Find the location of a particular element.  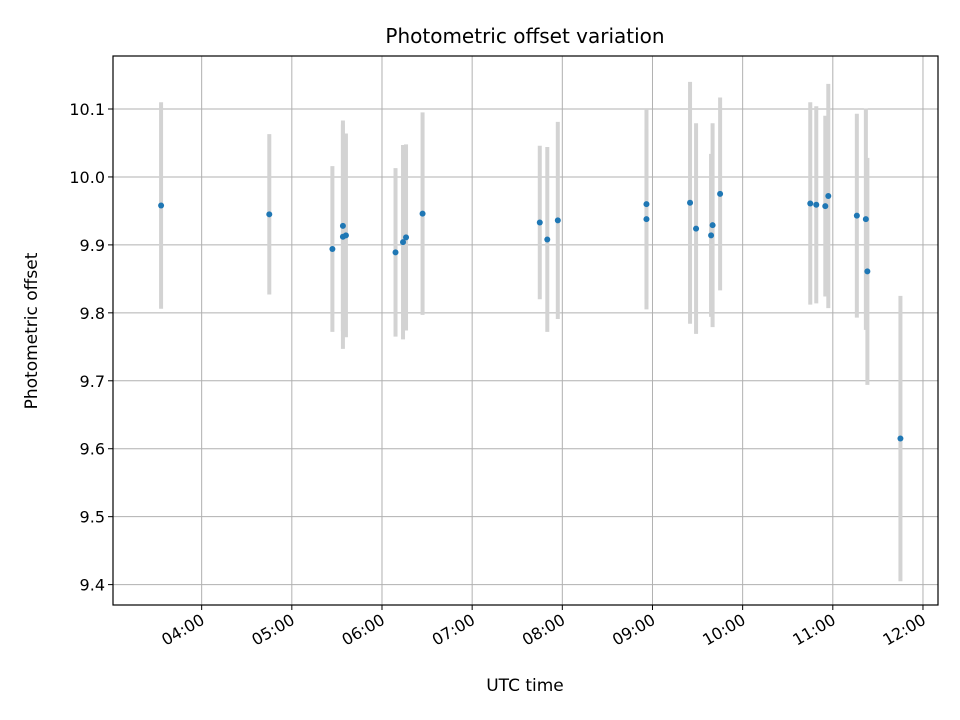

y-tick-label: 9.6 is located at coordinates (92, 449).